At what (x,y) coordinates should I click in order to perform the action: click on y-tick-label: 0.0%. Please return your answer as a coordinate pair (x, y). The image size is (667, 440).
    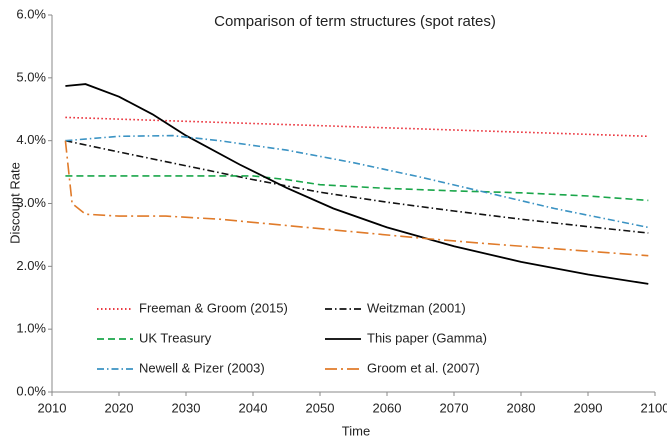
    Looking at the image, I should click on (31, 390).